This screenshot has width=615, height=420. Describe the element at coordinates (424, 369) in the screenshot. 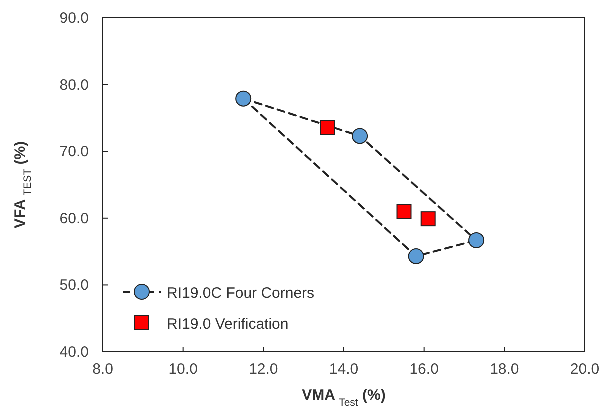

I see `x-tick-label: 16.0` at that location.